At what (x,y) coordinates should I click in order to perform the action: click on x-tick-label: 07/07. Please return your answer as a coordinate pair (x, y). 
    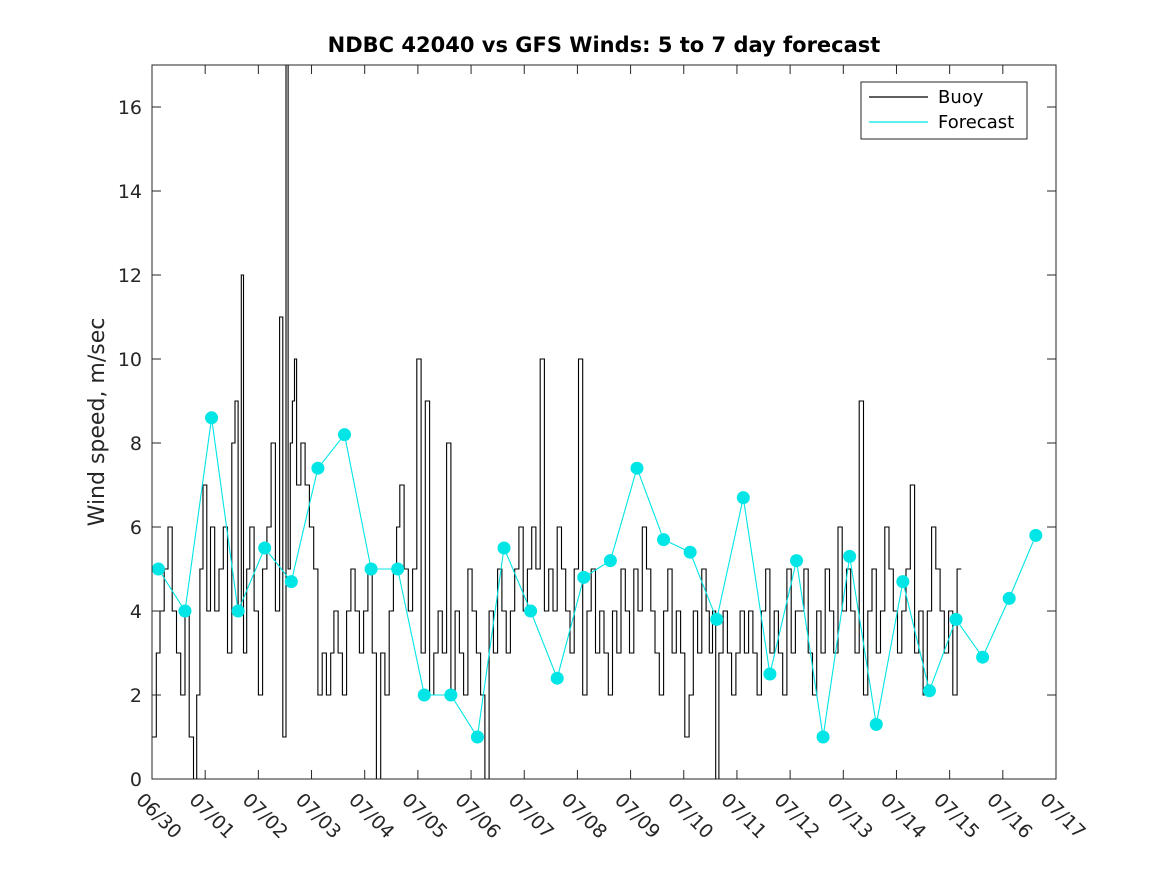
    Looking at the image, I should click on (531, 816).